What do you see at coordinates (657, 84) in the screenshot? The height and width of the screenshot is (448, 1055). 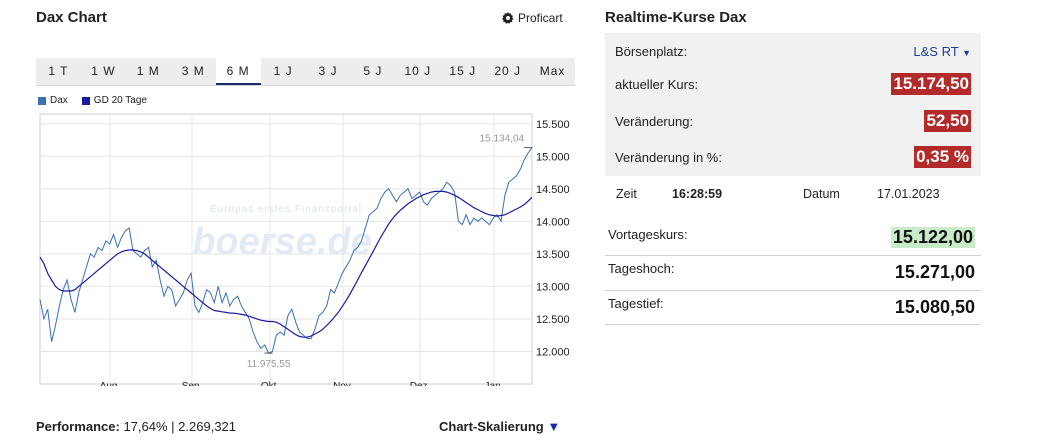 I see `kurs-label: aktueller Kurs:` at bounding box center [657, 84].